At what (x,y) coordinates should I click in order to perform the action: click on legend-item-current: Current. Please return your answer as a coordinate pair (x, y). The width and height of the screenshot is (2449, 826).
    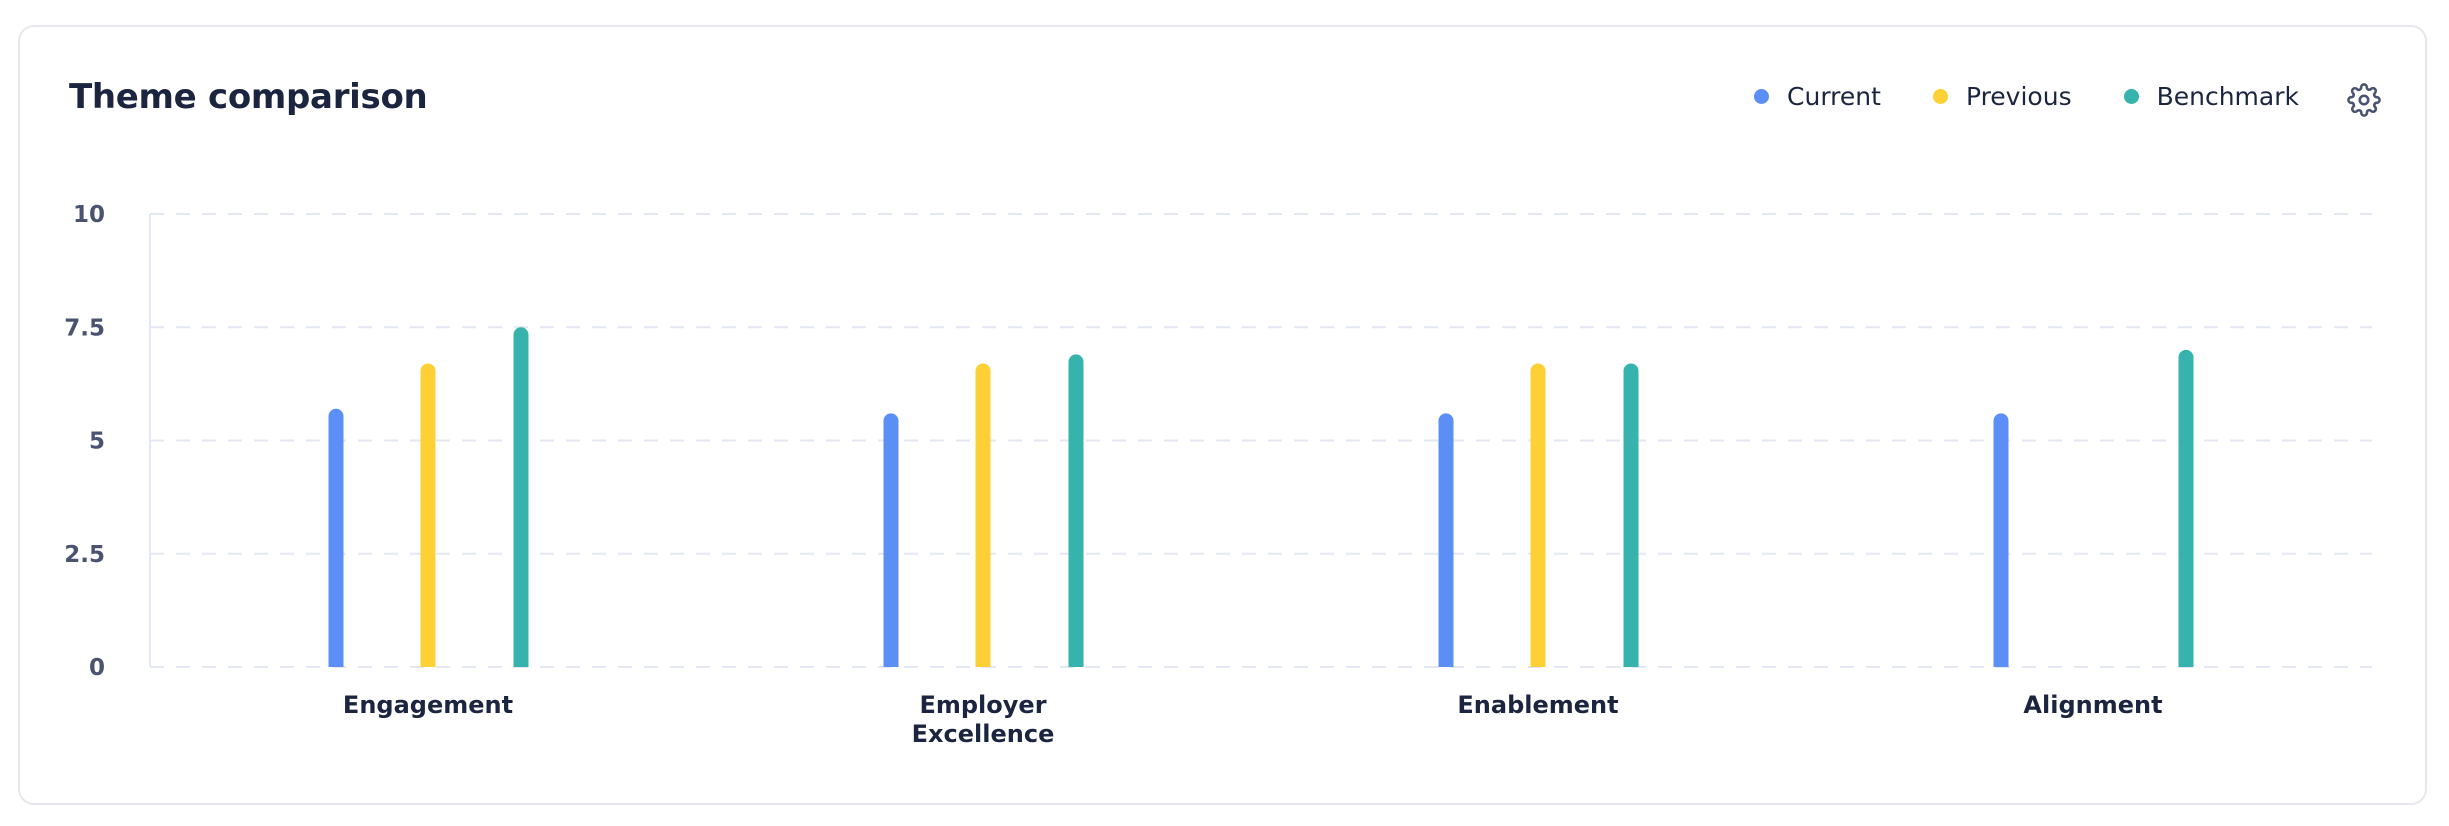
    Looking at the image, I should click on (1817, 96).